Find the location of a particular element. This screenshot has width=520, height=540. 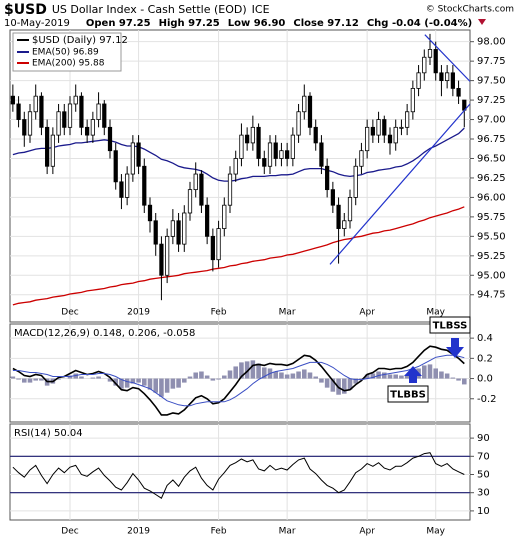

y-tick-label: 30 is located at coordinates (483, 493).